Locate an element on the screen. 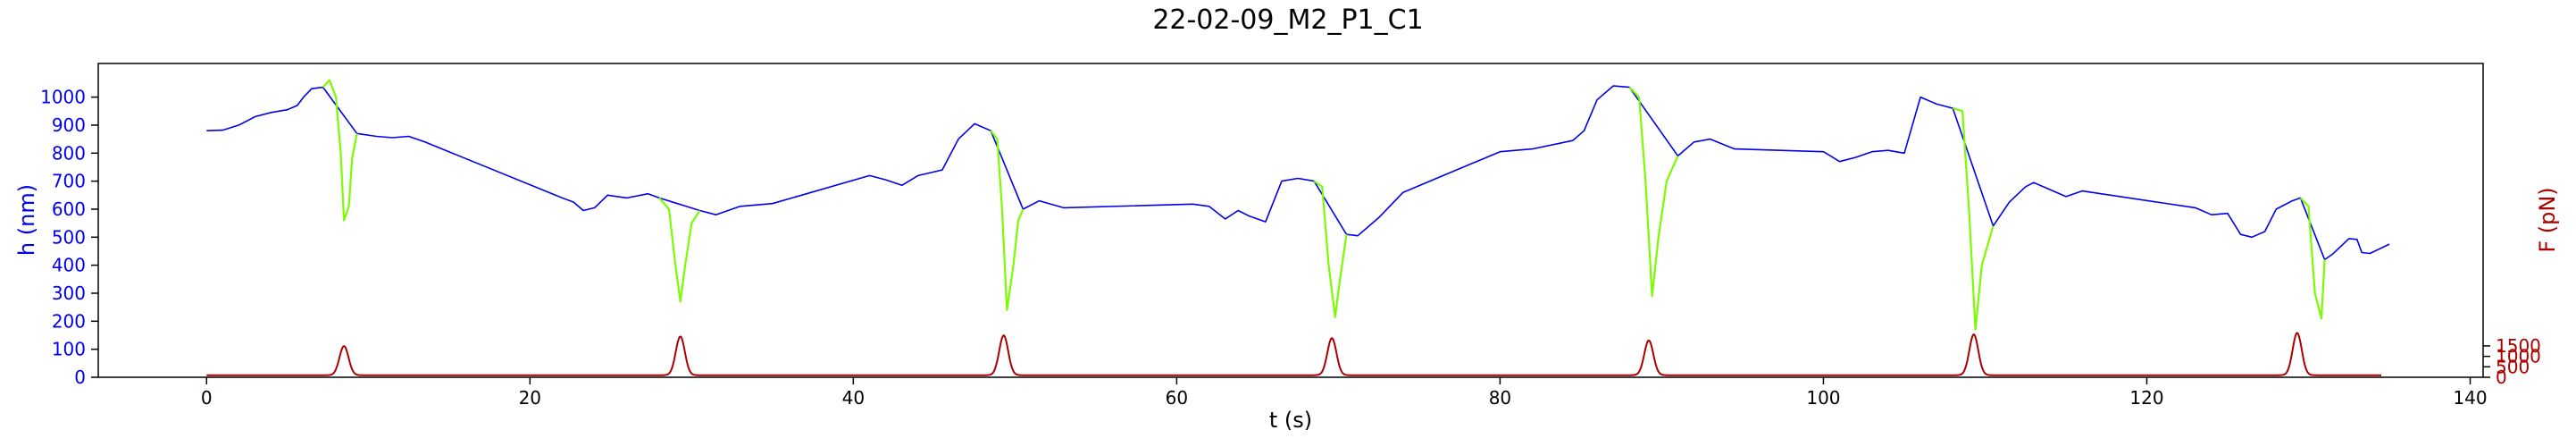 The image size is (2576, 447). y-axis-left-ticks: 0 100 200 300 400 500 600 700 800 900 1000 is located at coordinates (69, 238).